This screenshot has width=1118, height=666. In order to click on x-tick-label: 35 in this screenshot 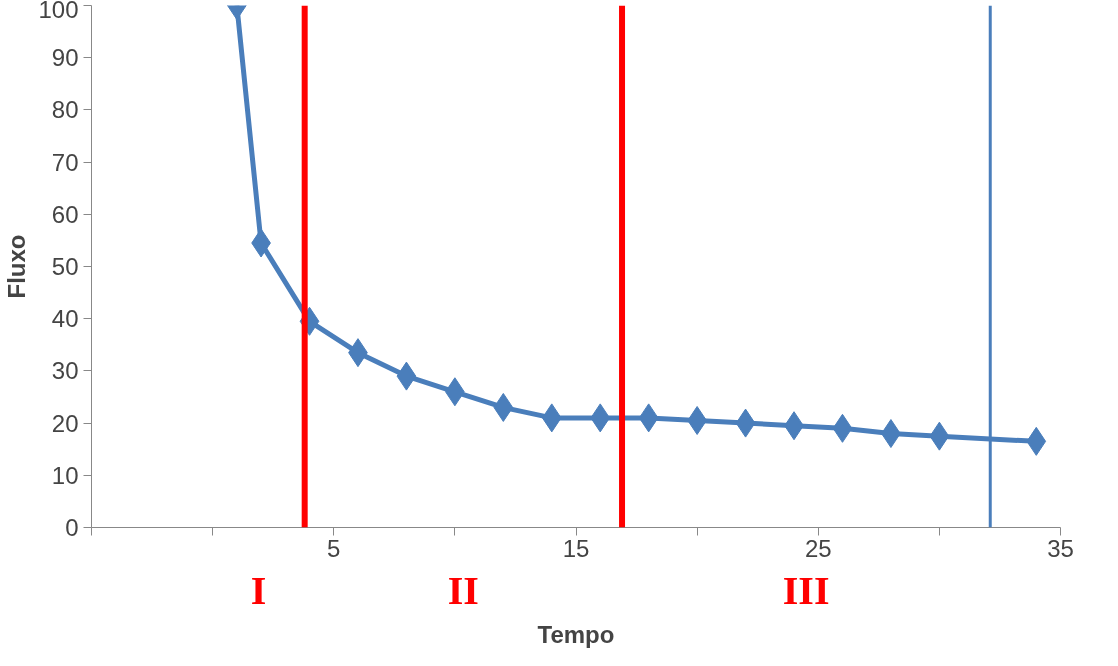, I will do `click(1060, 548)`.